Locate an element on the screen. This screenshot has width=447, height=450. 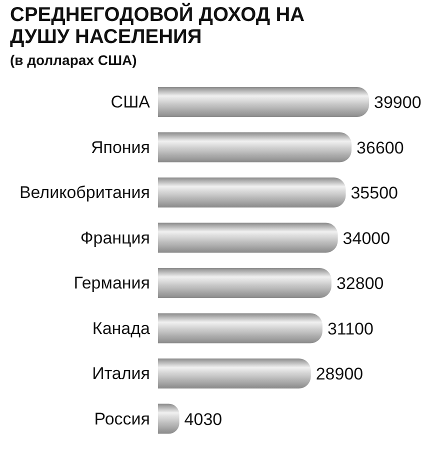
y-tick-label: Россия is located at coordinates (122, 418).